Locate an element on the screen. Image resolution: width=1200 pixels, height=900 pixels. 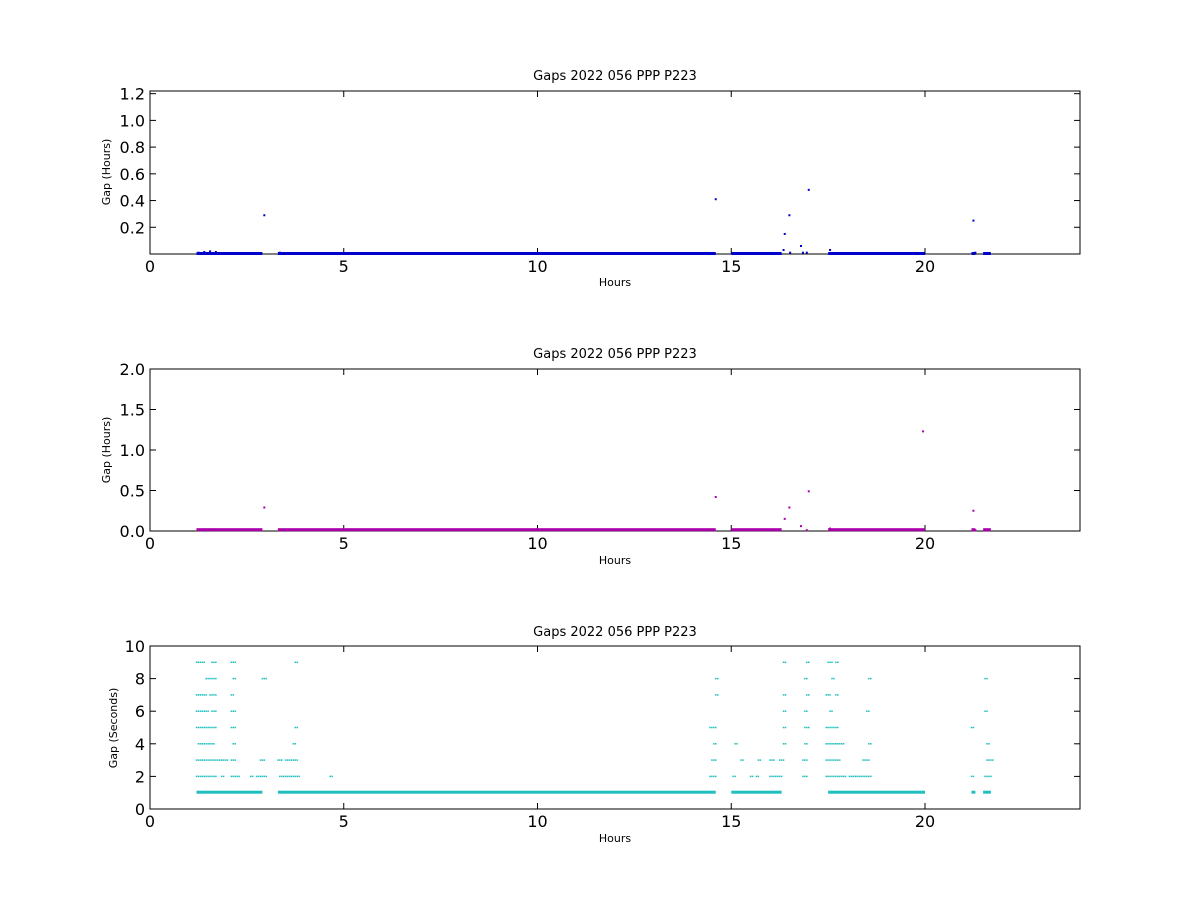
panel-1-data-point is located at coordinates (802, 252).